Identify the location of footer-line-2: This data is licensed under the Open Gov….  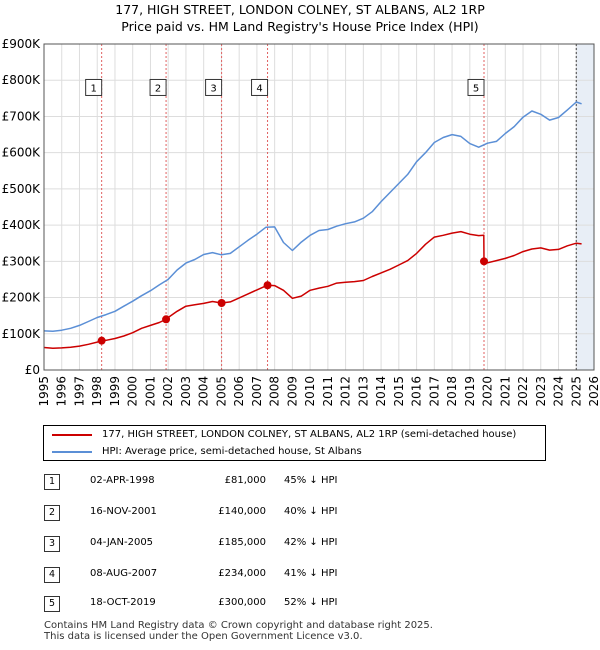
(203, 636).